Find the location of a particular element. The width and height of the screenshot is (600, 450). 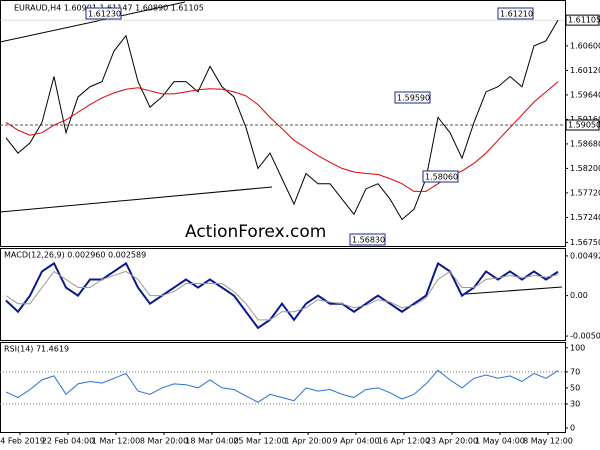

x-tick-label: 1 Apr 20:00 is located at coordinates (307, 441).